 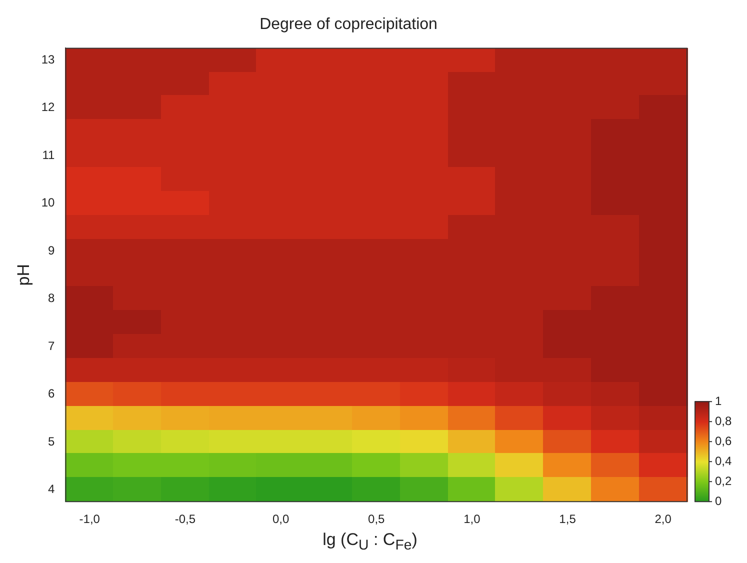 I want to click on x-tick-label: 1,0, so click(x=472, y=519).